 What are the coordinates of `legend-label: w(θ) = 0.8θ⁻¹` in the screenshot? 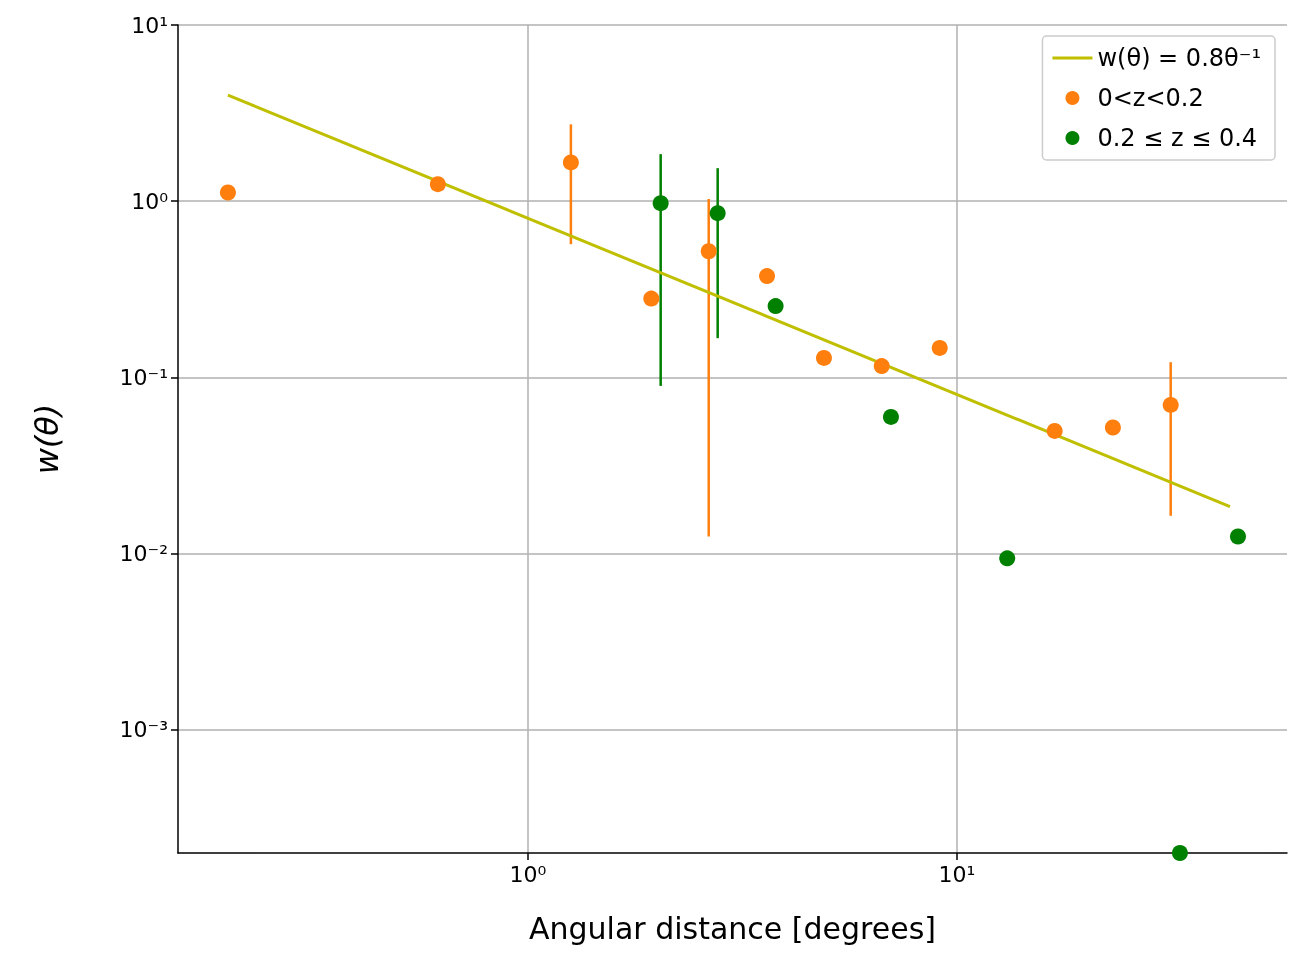 It's located at (1179, 58).